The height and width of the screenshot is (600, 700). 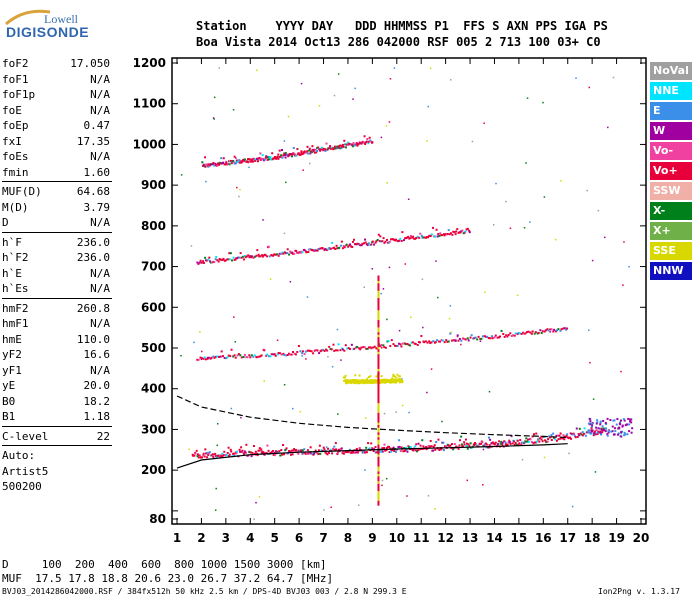 I want to click on x-tick-label: 10, so click(x=396, y=538).